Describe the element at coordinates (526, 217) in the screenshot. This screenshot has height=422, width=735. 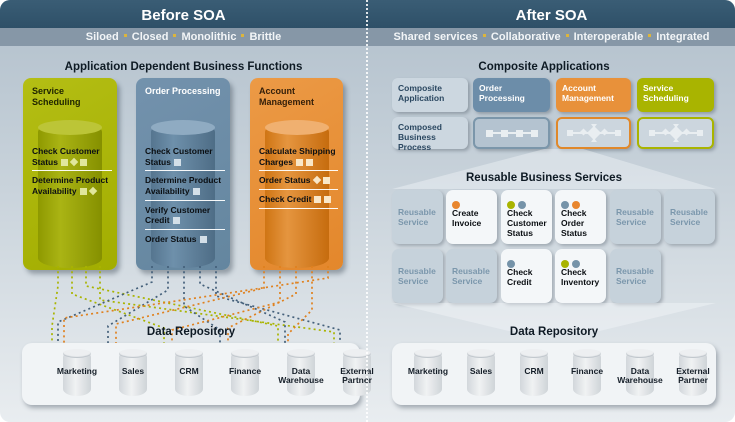
I see `service-check-customer-status: Check Customer Status` at that location.